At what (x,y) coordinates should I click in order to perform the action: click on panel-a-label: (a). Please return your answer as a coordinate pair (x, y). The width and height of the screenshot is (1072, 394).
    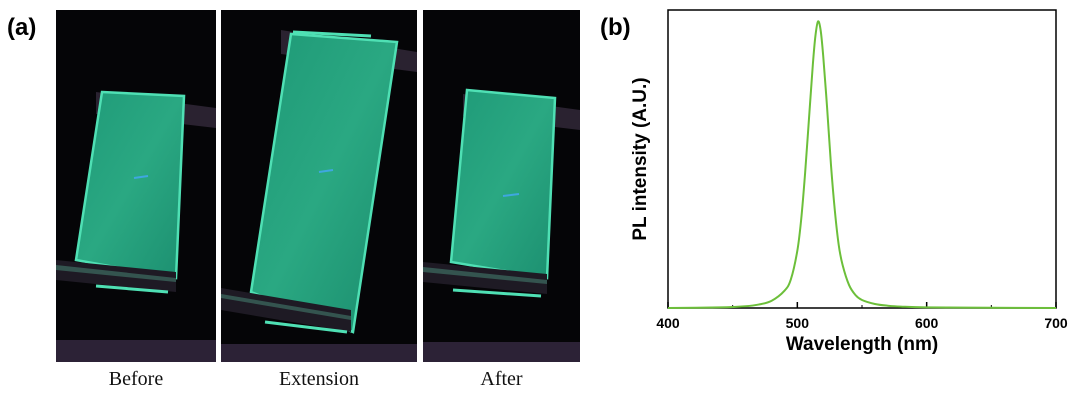
    Looking at the image, I should click on (22, 27).